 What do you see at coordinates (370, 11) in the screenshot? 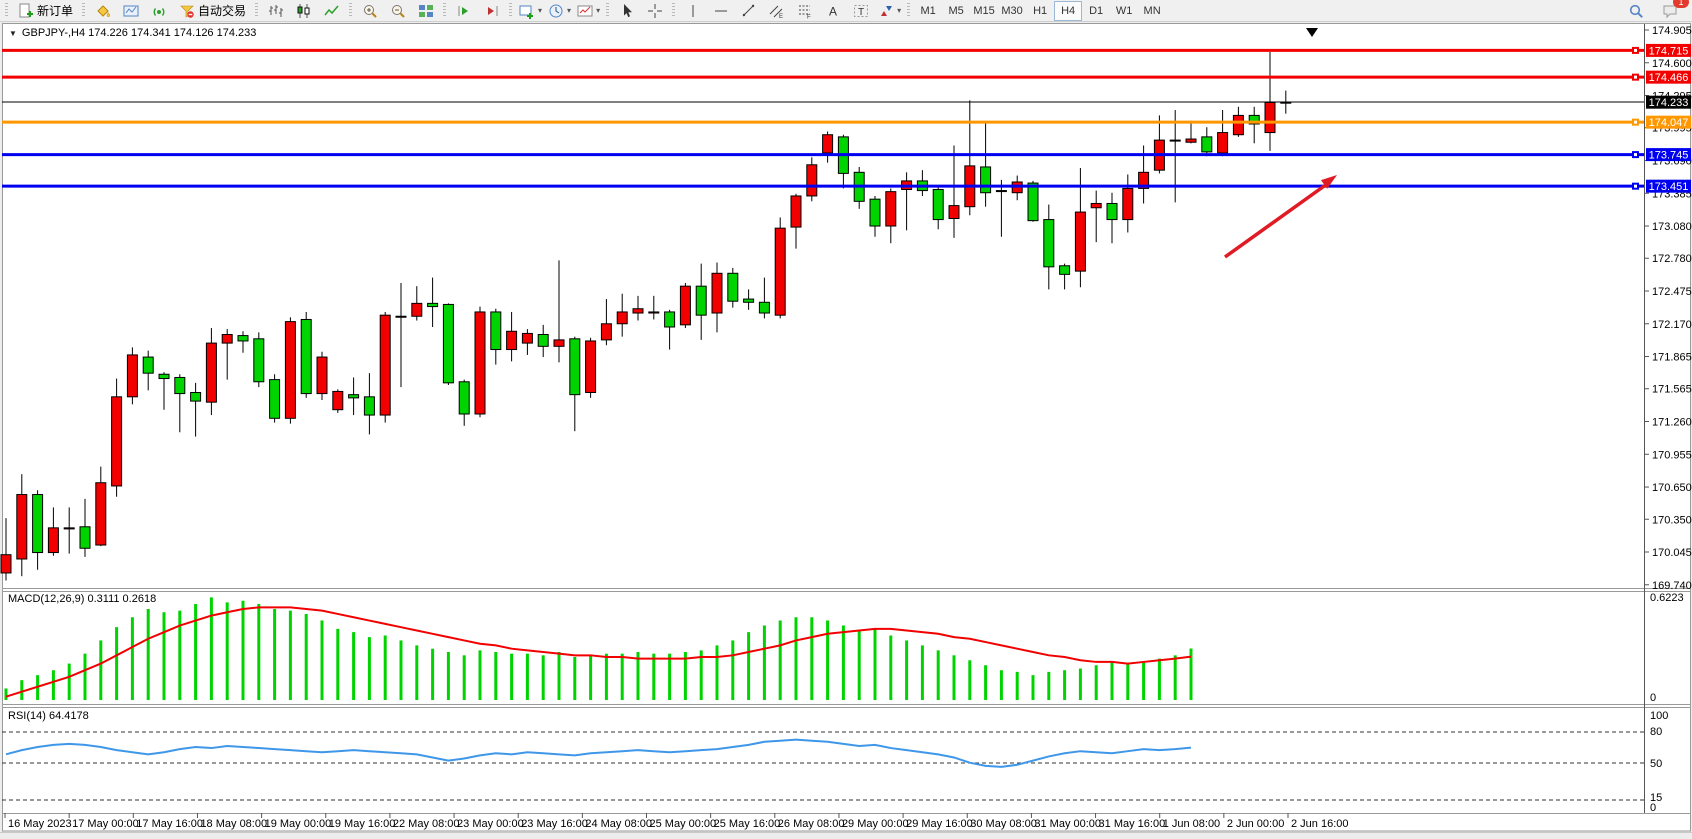
I see `zoom-in-button` at bounding box center [370, 11].